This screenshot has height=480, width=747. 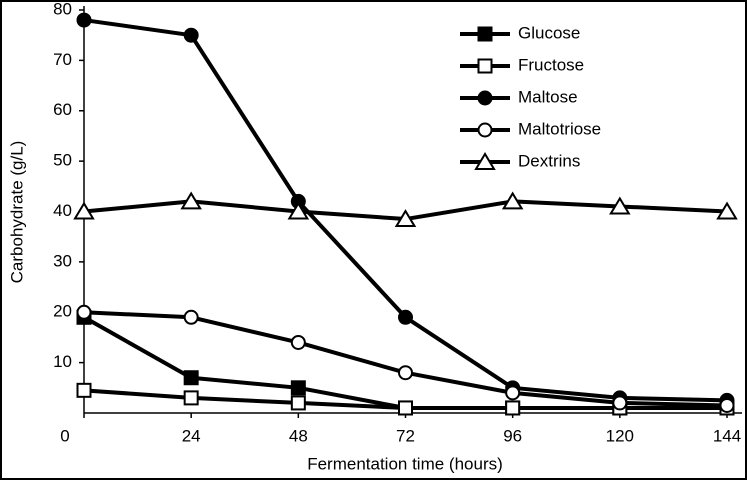 I want to click on x-tick-label: 24, so click(x=191, y=435).